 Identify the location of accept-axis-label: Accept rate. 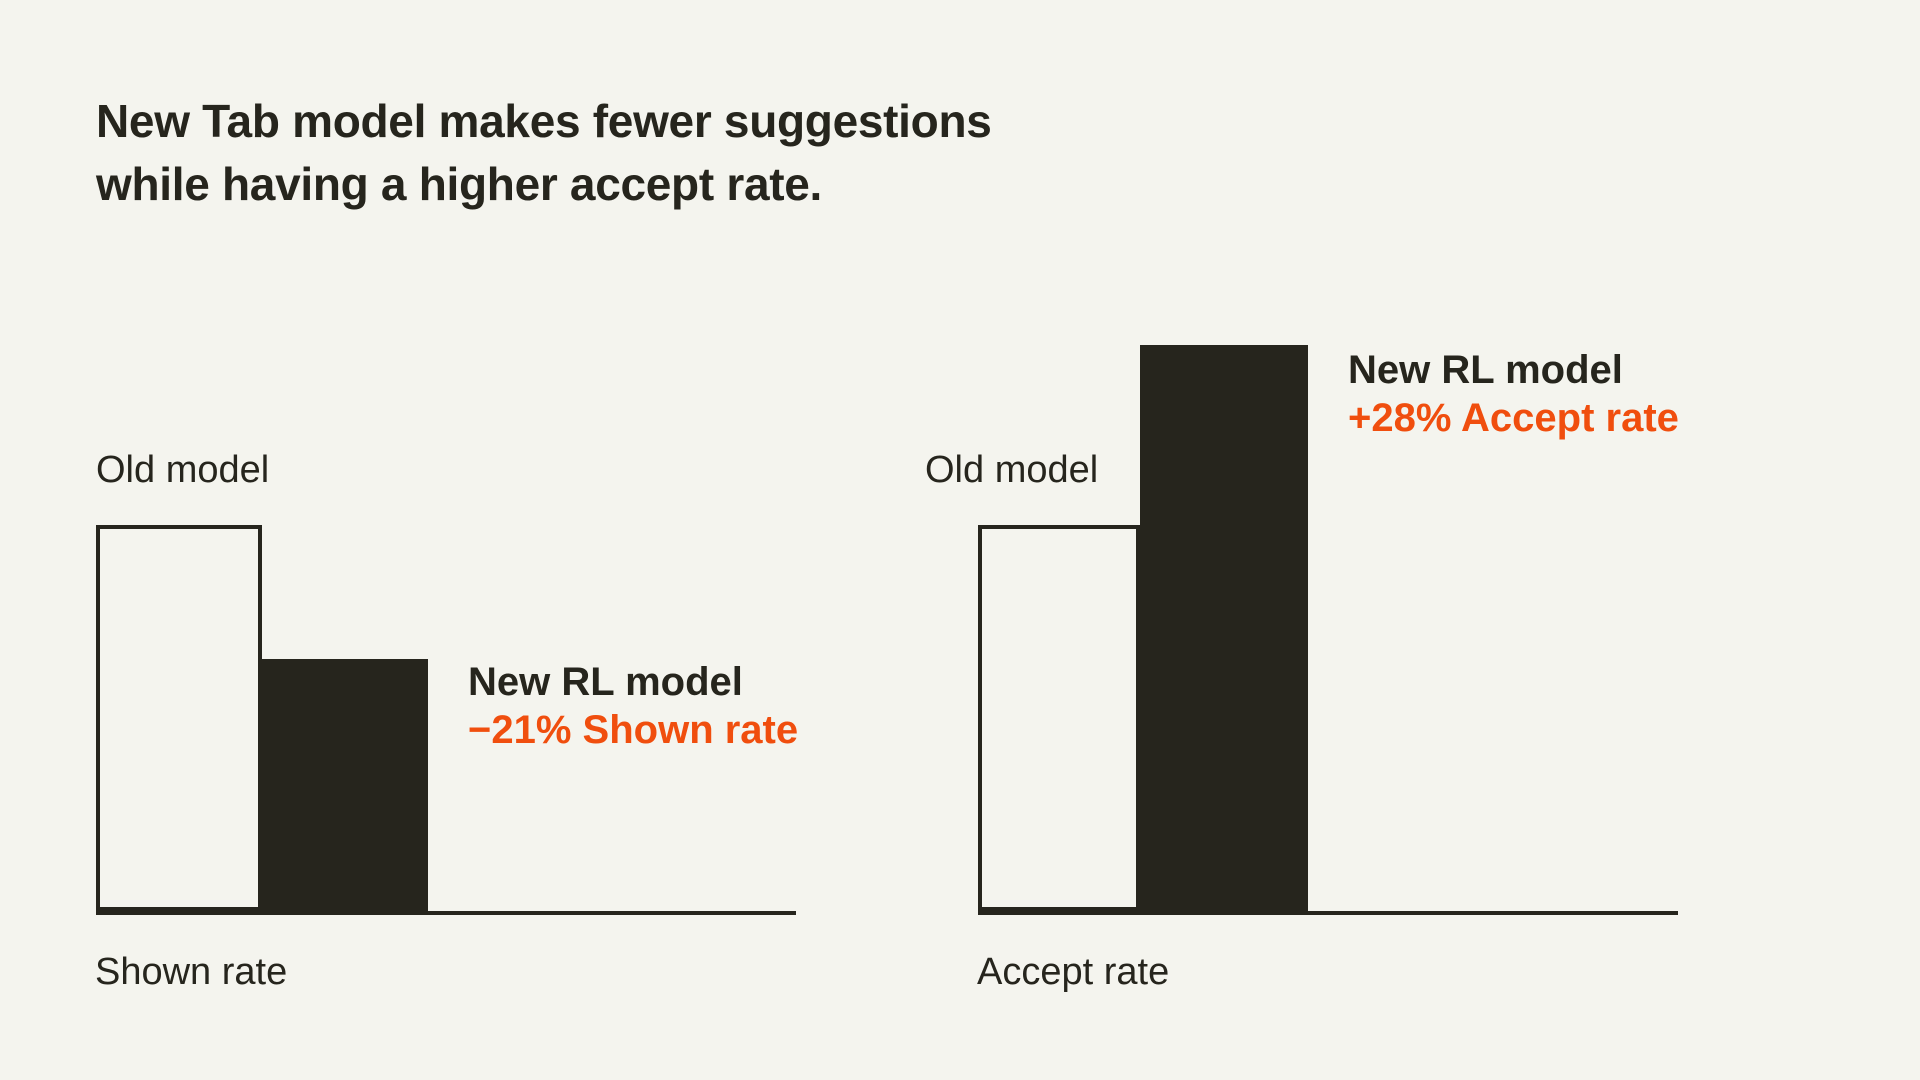
(1073, 972).